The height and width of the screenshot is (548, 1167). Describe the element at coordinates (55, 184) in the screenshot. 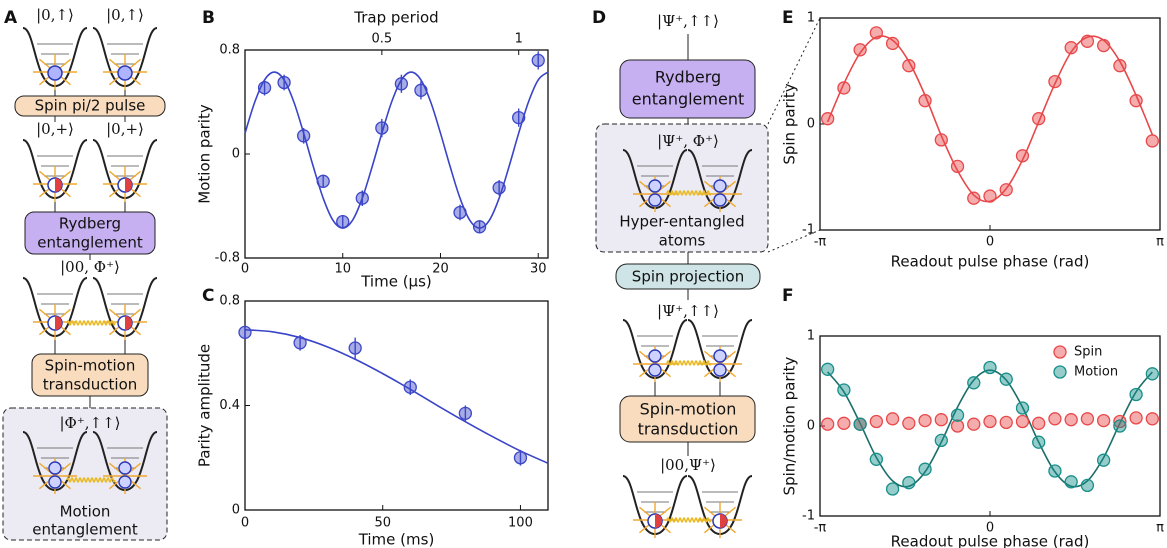

I see `motion-rays` at that location.